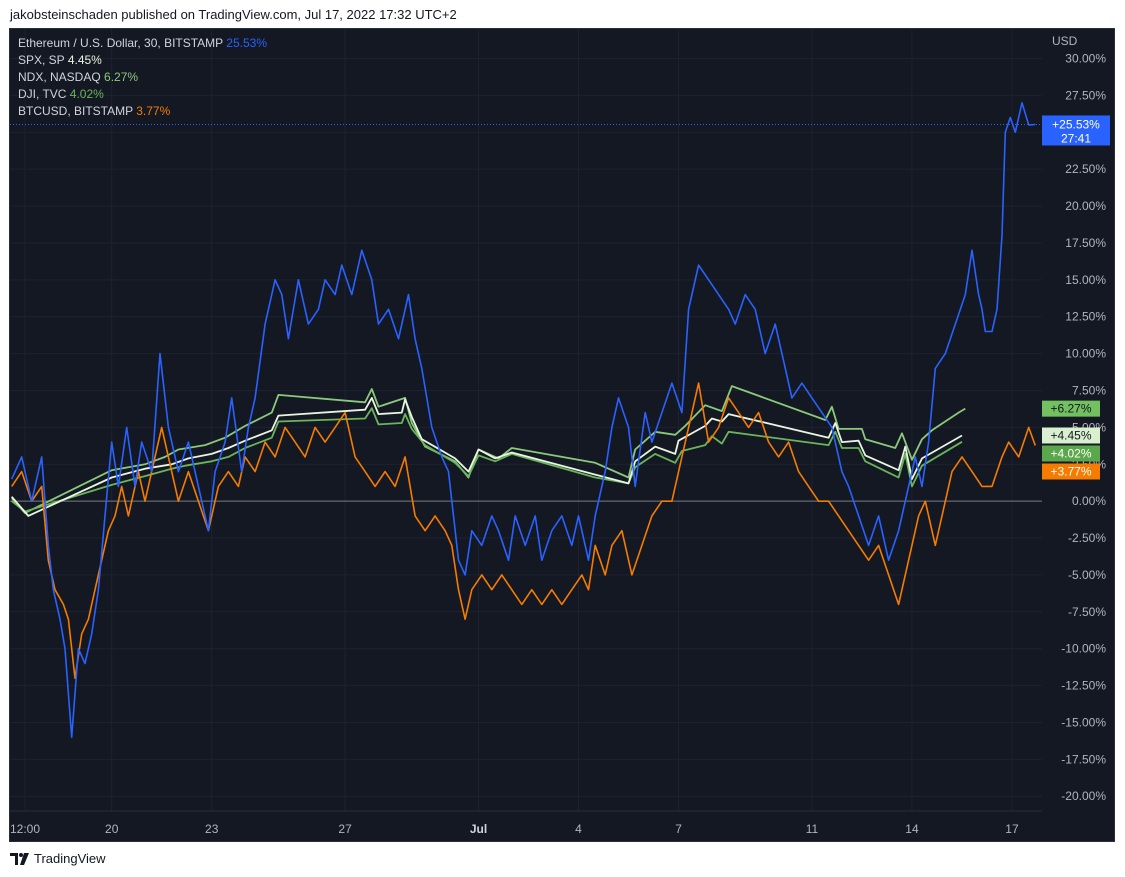  I want to click on x-tick-label: 14, so click(912, 829).